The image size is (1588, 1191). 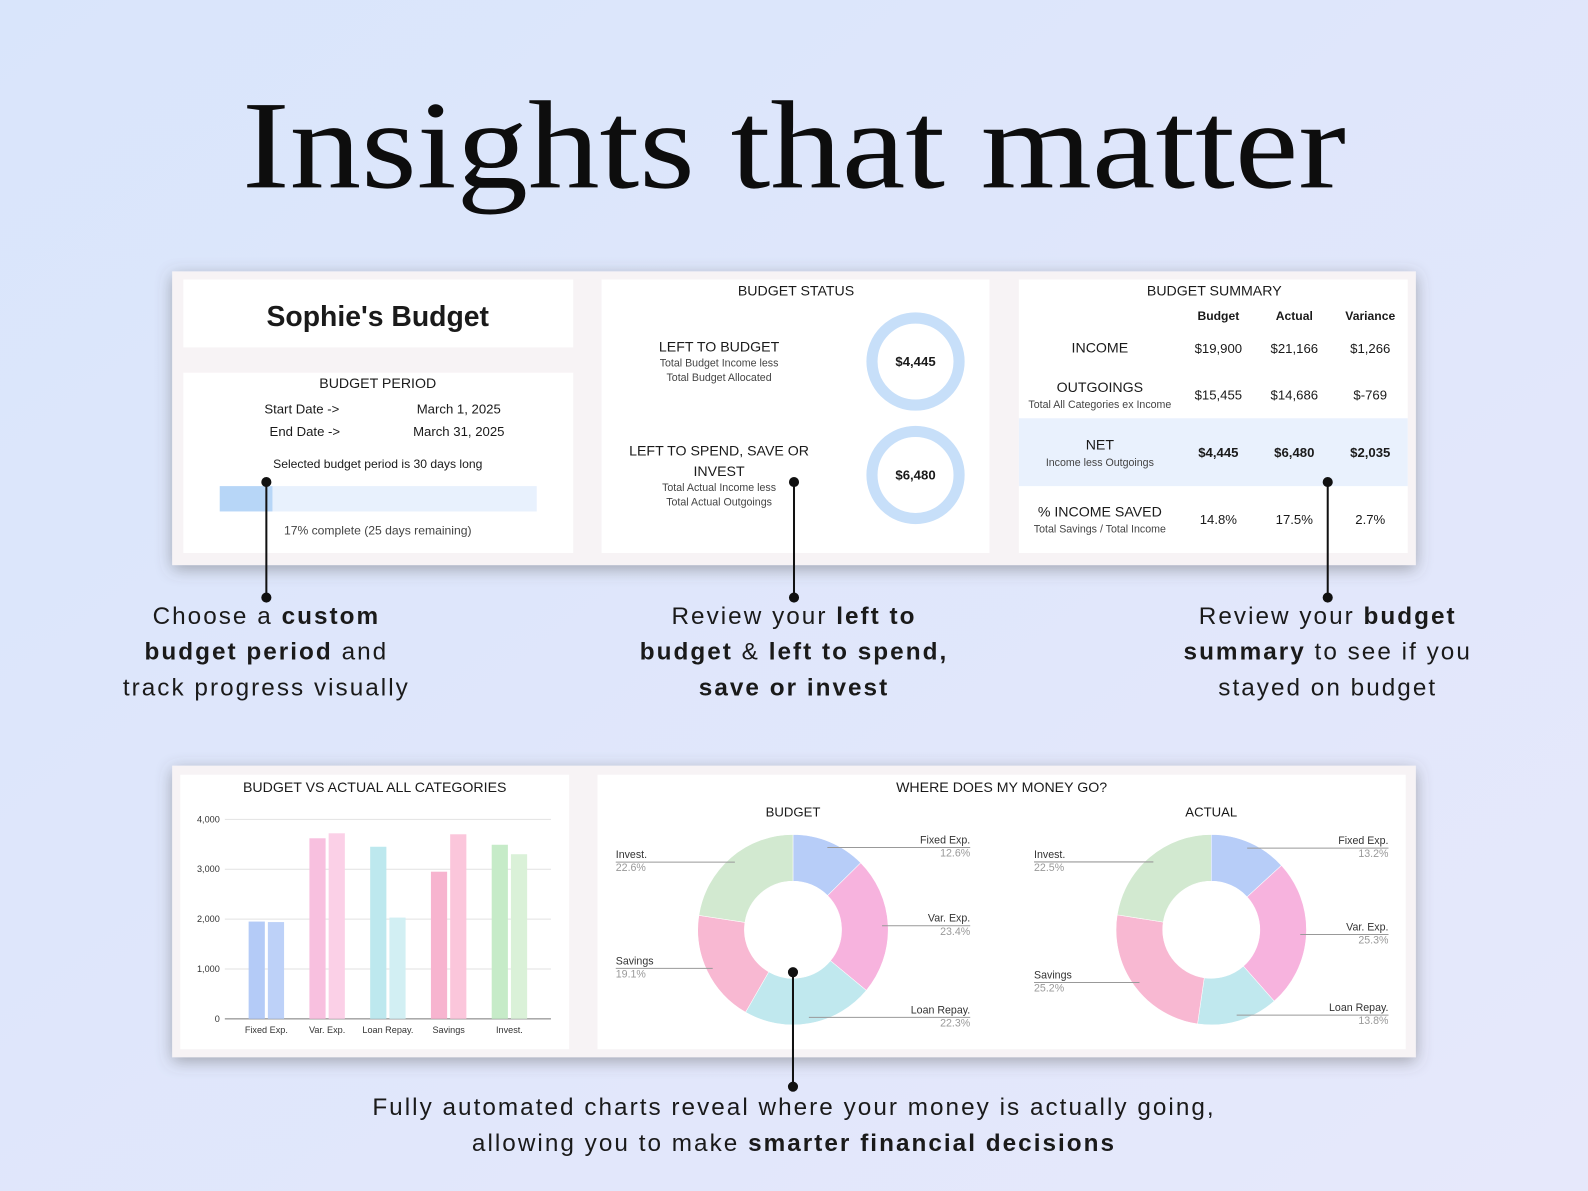 I want to click on row-note: Total Savings / Total Income, so click(x=1100, y=530).